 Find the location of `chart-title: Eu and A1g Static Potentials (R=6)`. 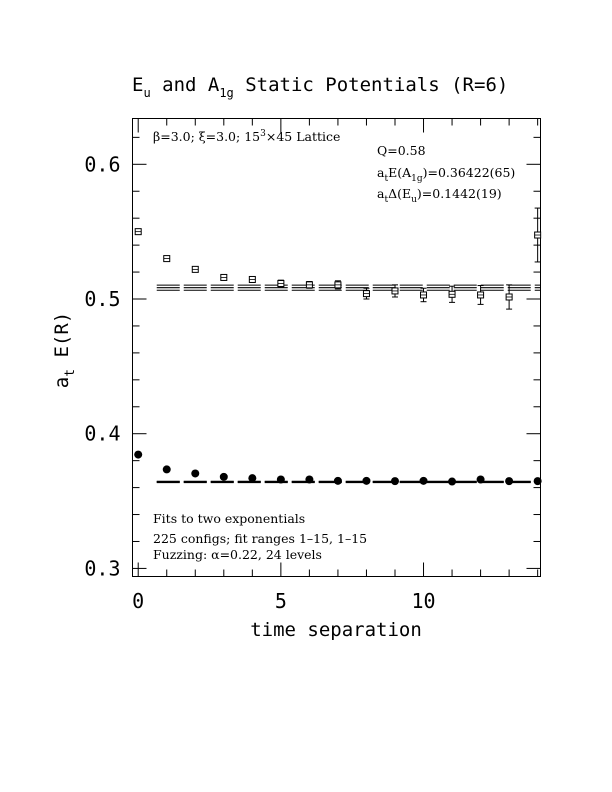

chart-title: Eu and A1g Static Potentials (R=6) is located at coordinates (320, 87).